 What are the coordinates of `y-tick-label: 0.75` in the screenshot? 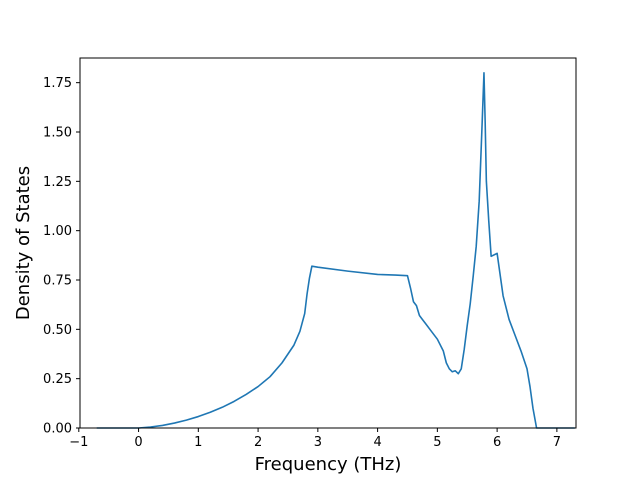 It's located at (57, 281).